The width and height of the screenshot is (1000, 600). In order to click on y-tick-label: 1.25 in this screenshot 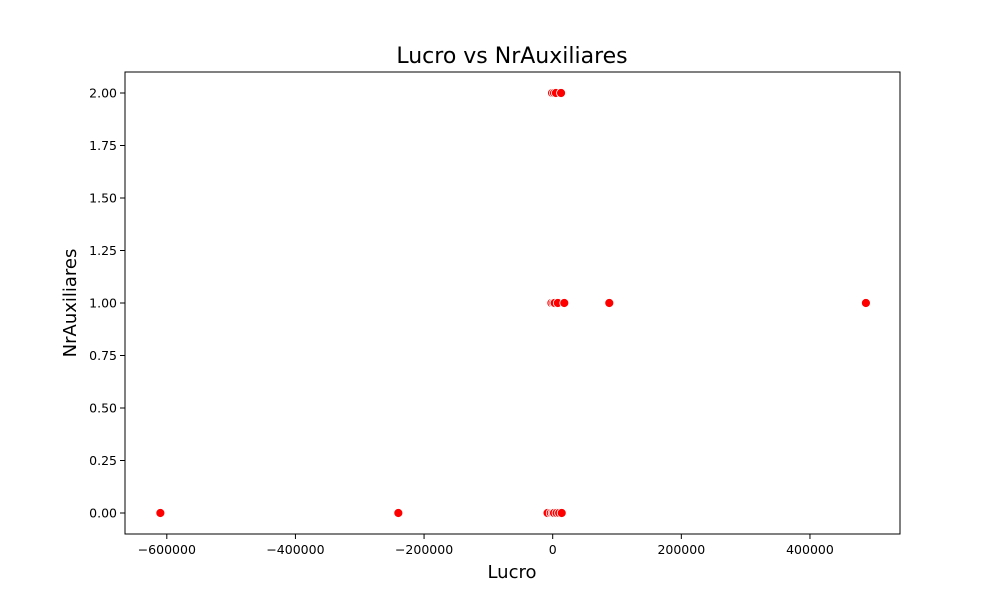, I will do `click(103, 250)`.